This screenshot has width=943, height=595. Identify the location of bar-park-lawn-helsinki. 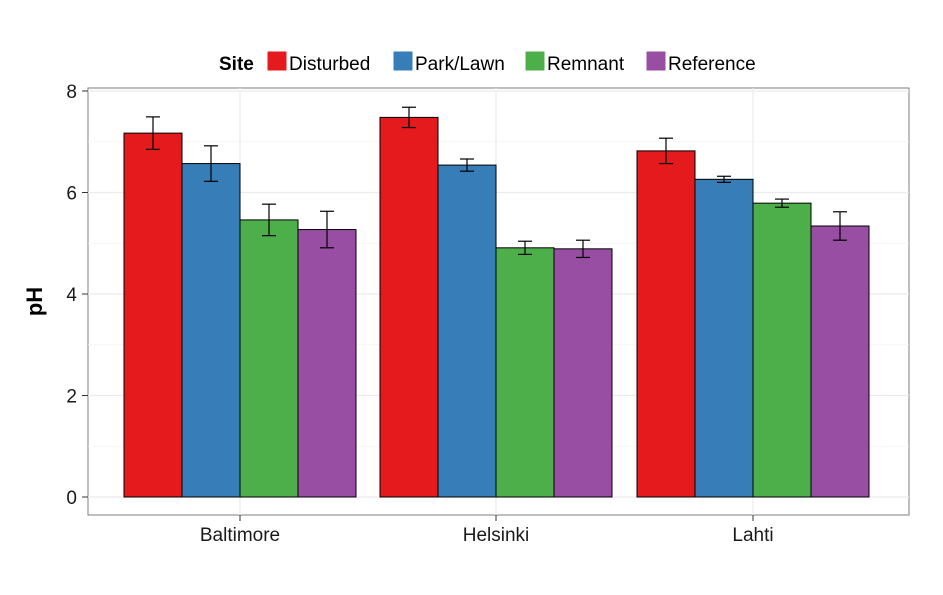
(467, 331).